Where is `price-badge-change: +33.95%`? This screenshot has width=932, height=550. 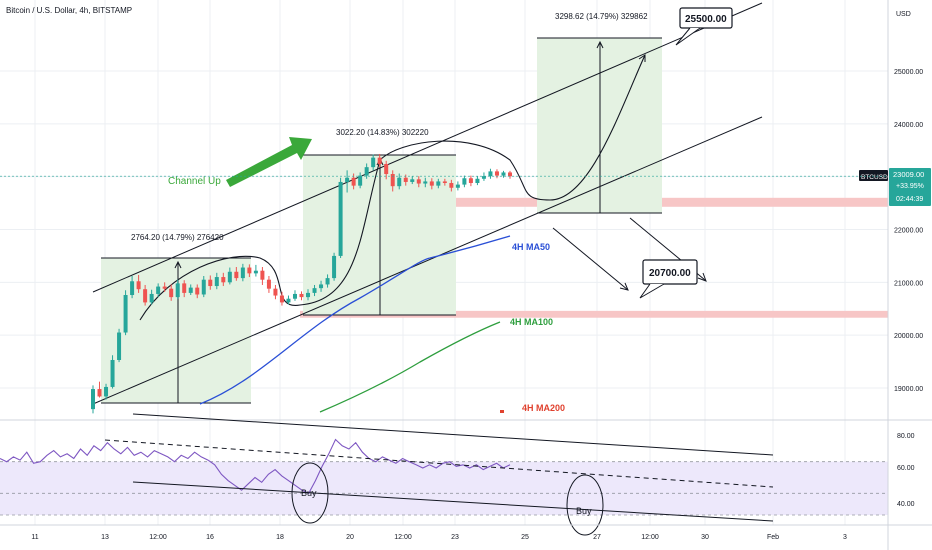
price-badge-change: +33.95% is located at coordinates (910, 186).